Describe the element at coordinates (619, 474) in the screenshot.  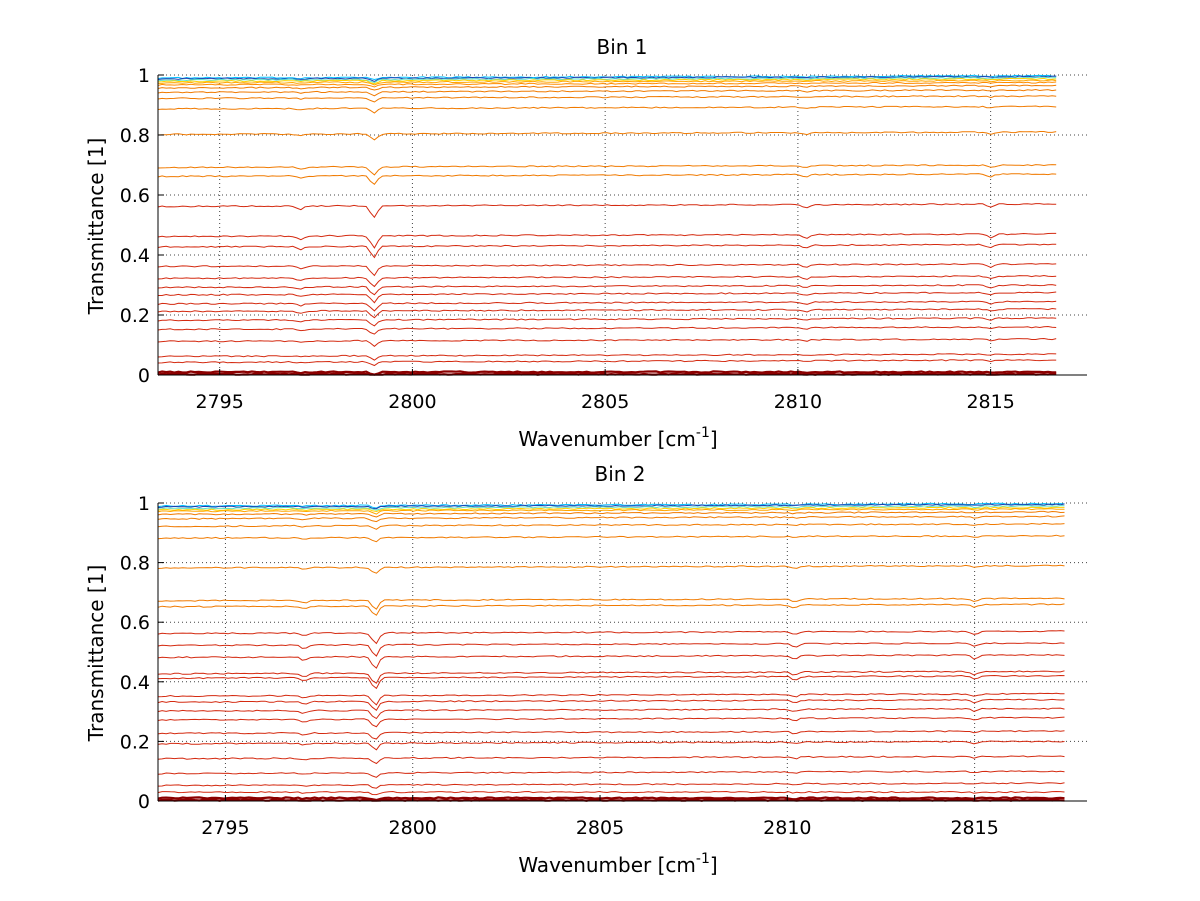
I see `subplot-title: Bin 2` at that location.